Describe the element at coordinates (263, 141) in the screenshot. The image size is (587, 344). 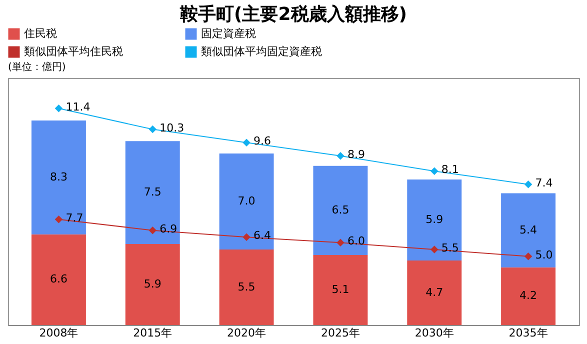
I see `data-label: 9.6` at that location.